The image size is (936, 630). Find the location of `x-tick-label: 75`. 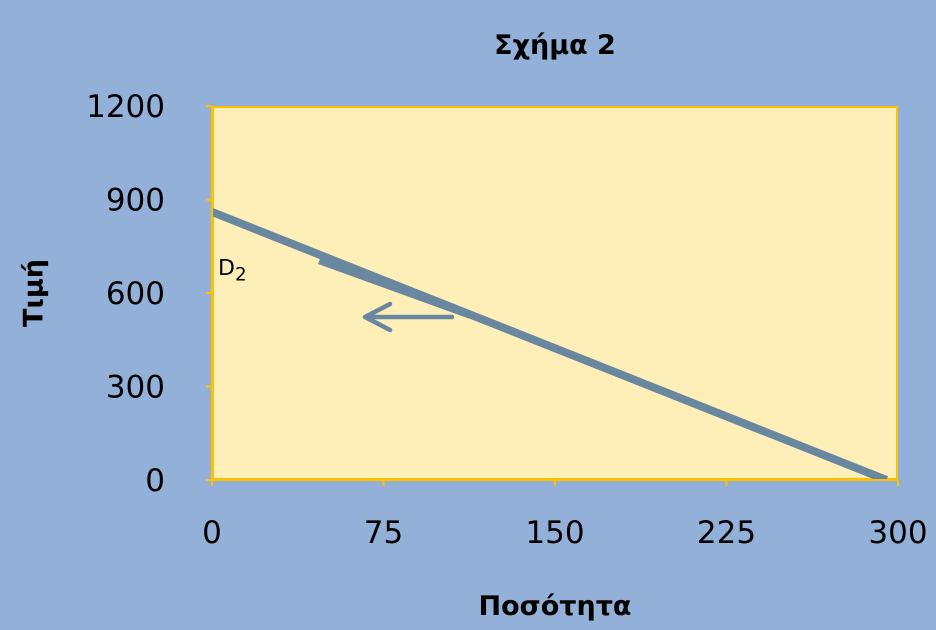

x-tick-label: 75 is located at coordinates (384, 533).